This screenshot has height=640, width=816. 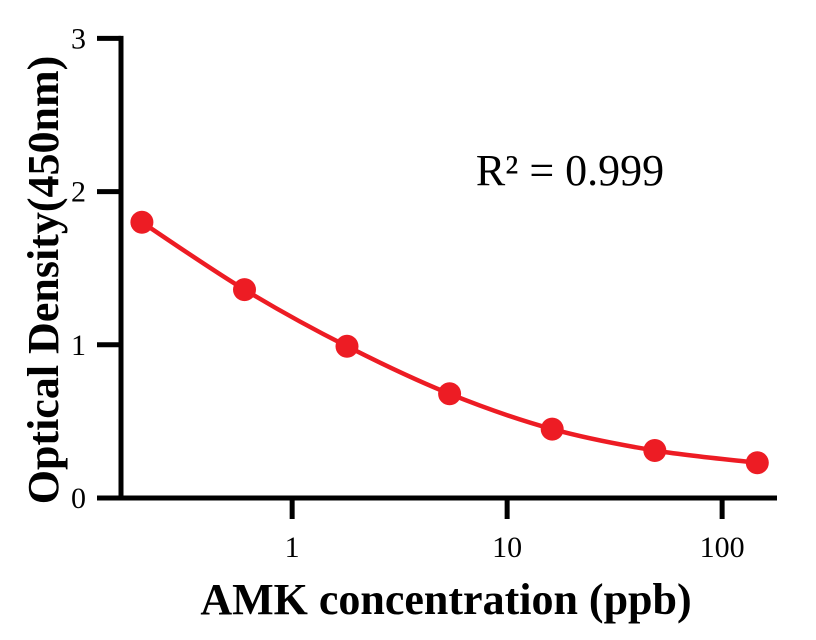 I want to click on r-squared-annotation: R² = 0.999, so click(x=570, y=170).